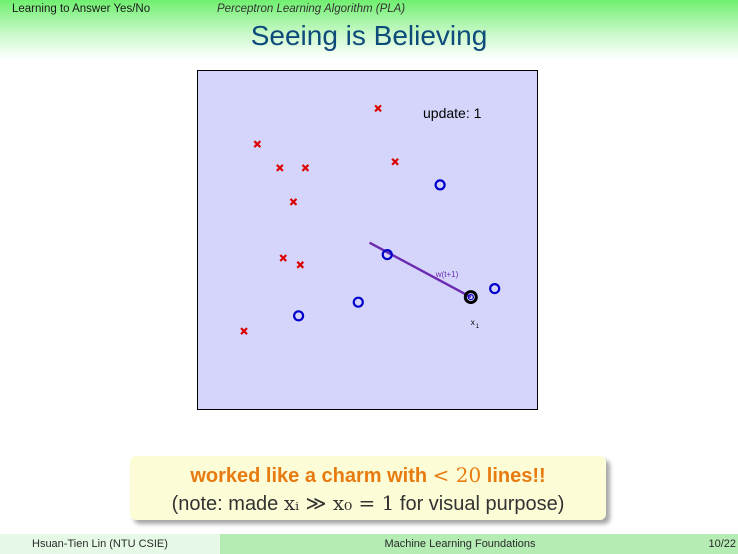 The height and width of the screenshot is (554, 738). What do you see at coordinates (447, 274) in the screenshot?
I see `weight-vector-label: w(t+1)` at bounding box center [447, 274].